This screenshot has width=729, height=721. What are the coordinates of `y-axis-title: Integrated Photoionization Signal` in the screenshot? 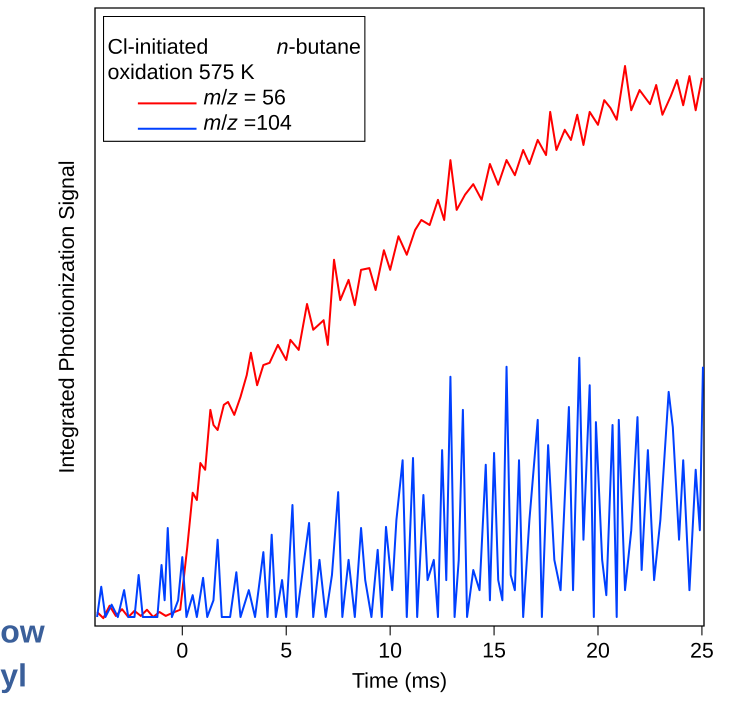 It's located at (68, 317).